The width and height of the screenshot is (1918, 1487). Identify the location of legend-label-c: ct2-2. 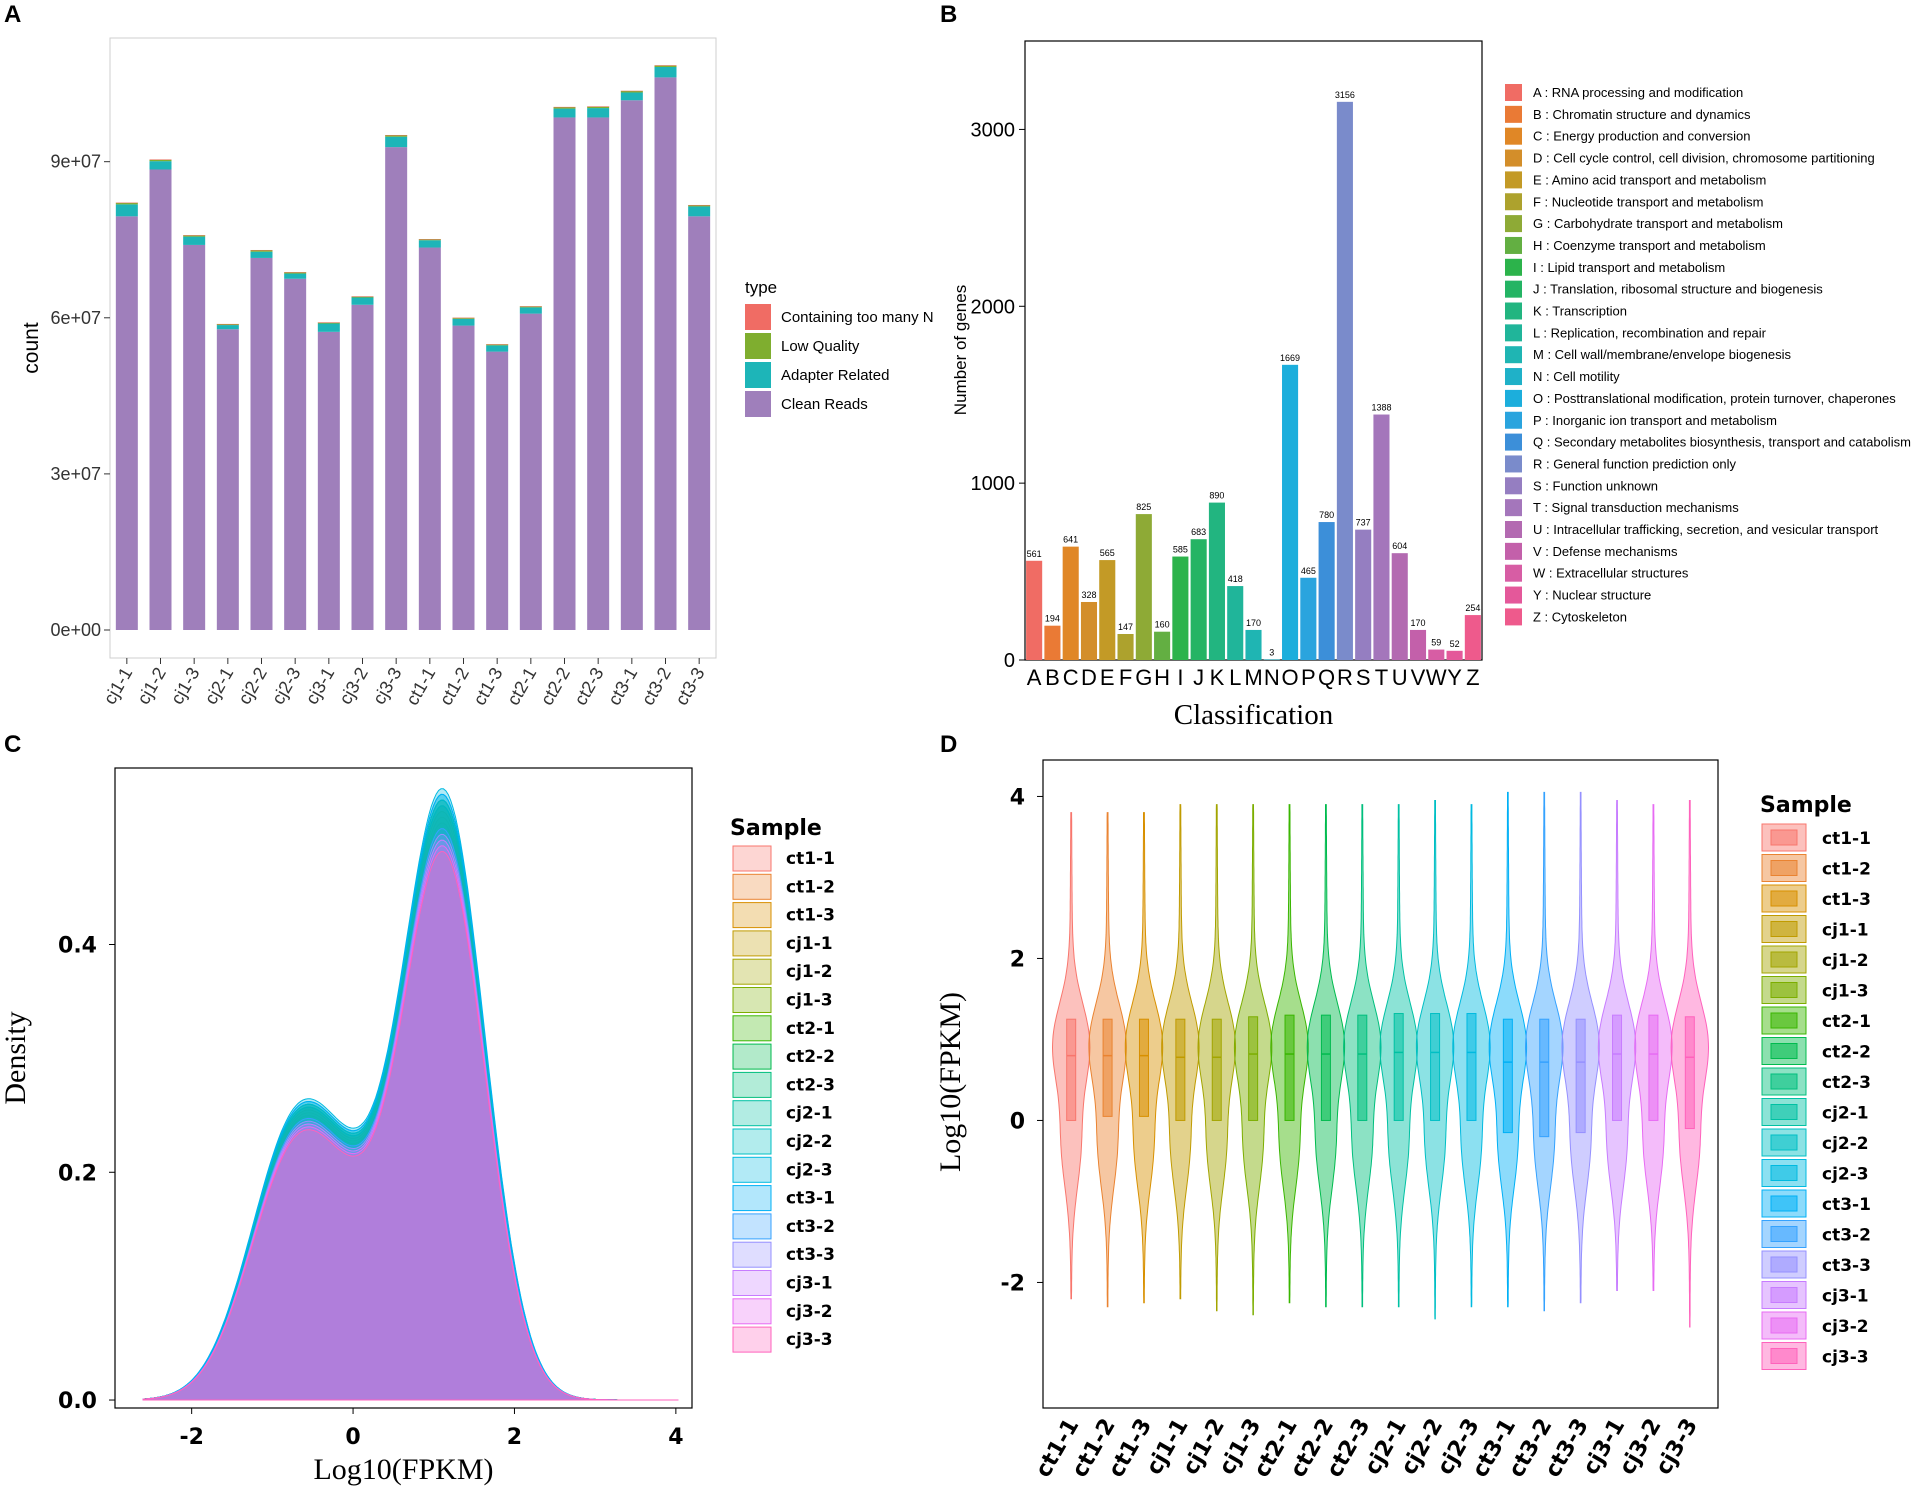
(810, 1057).